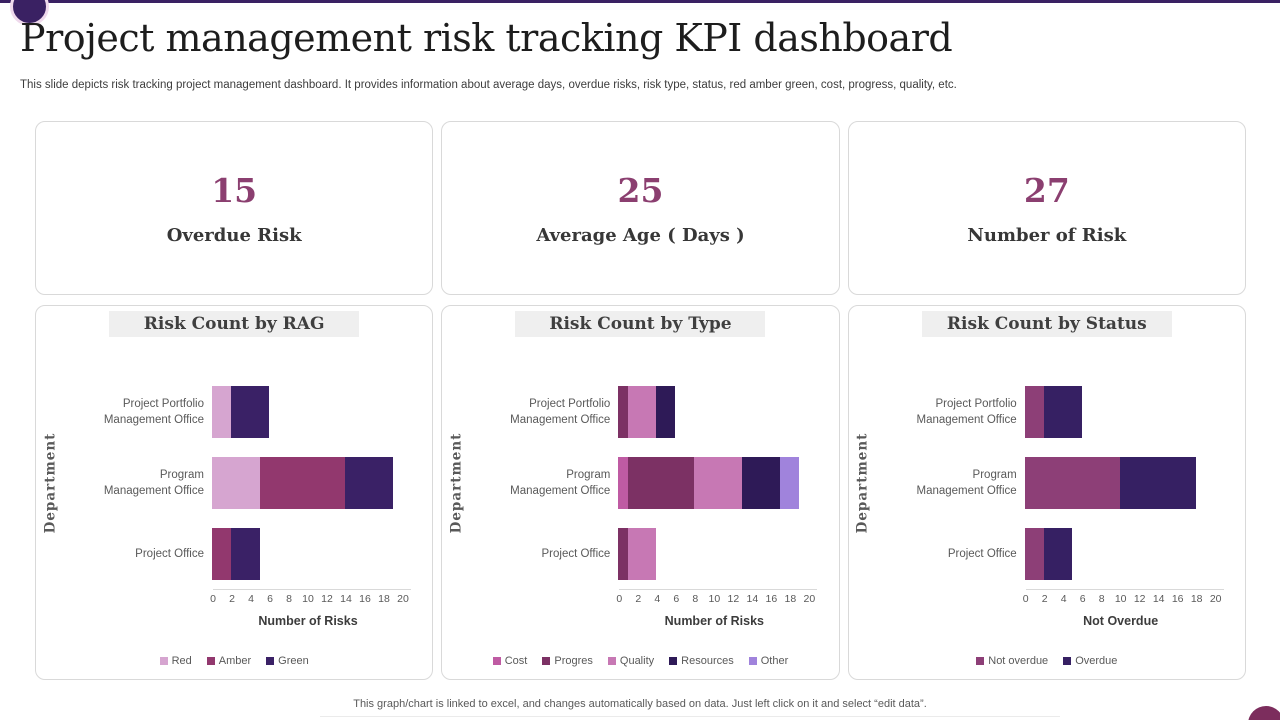  What do you see at coordinates (1046, 208) in the screenshot?
I see `kpi-card-number-of-risk: 27 Number of Risk` at bounding box center [1046, 208].